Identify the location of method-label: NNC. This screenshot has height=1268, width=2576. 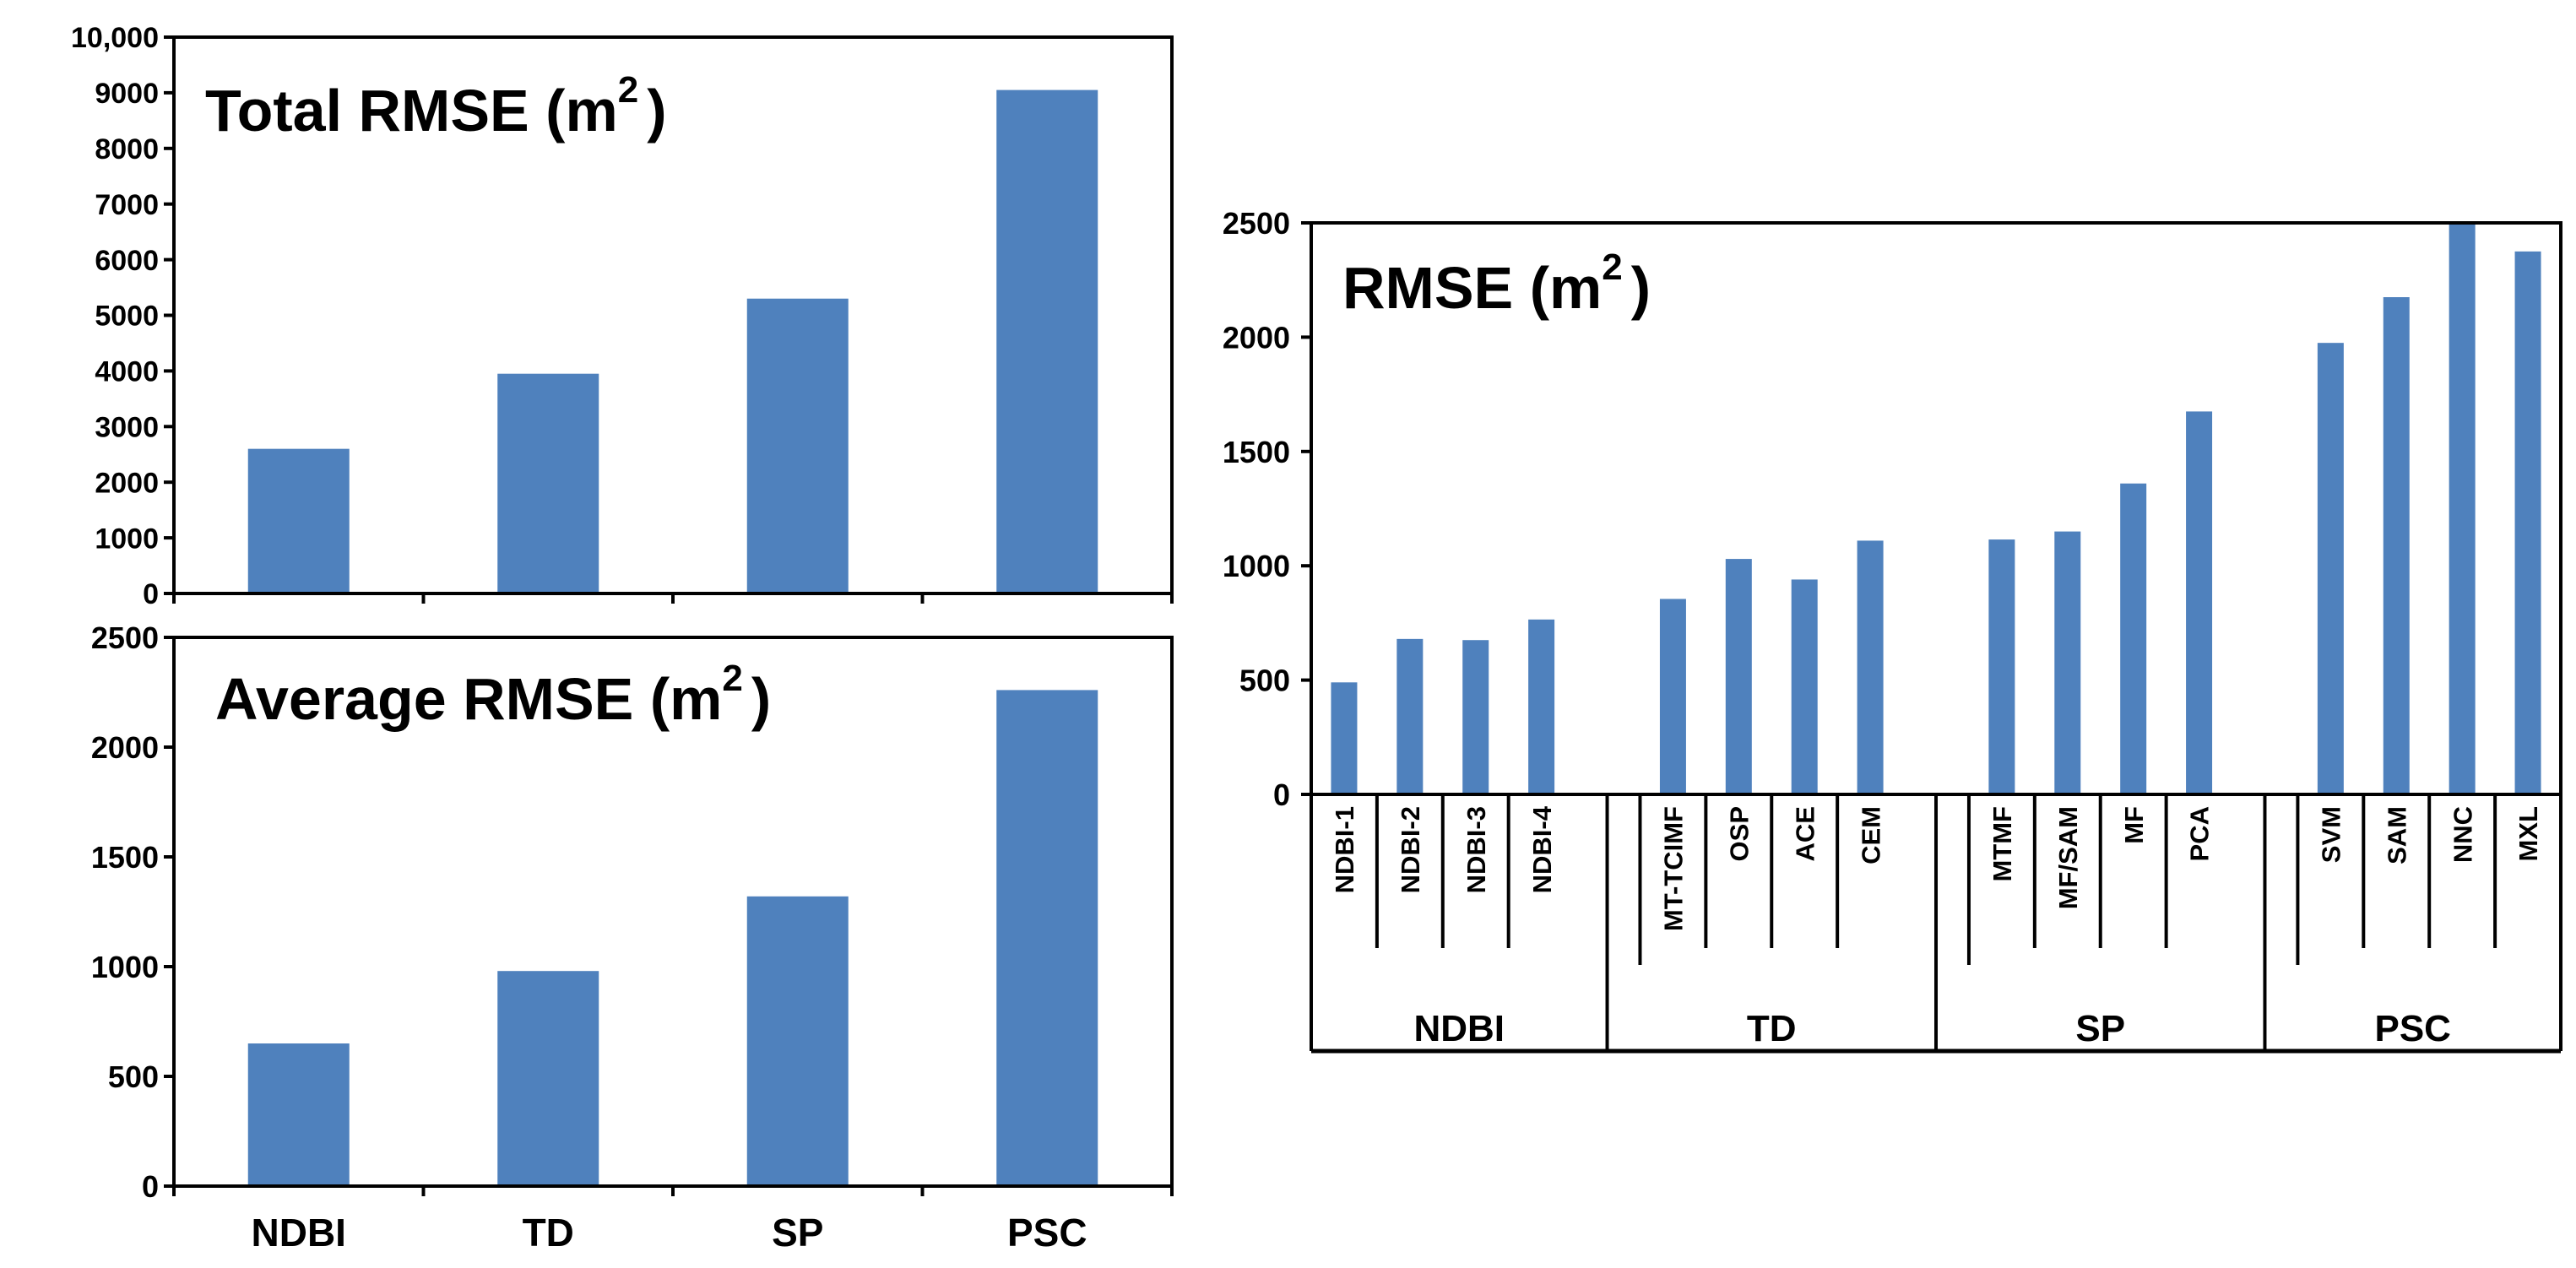
(2463, 834).